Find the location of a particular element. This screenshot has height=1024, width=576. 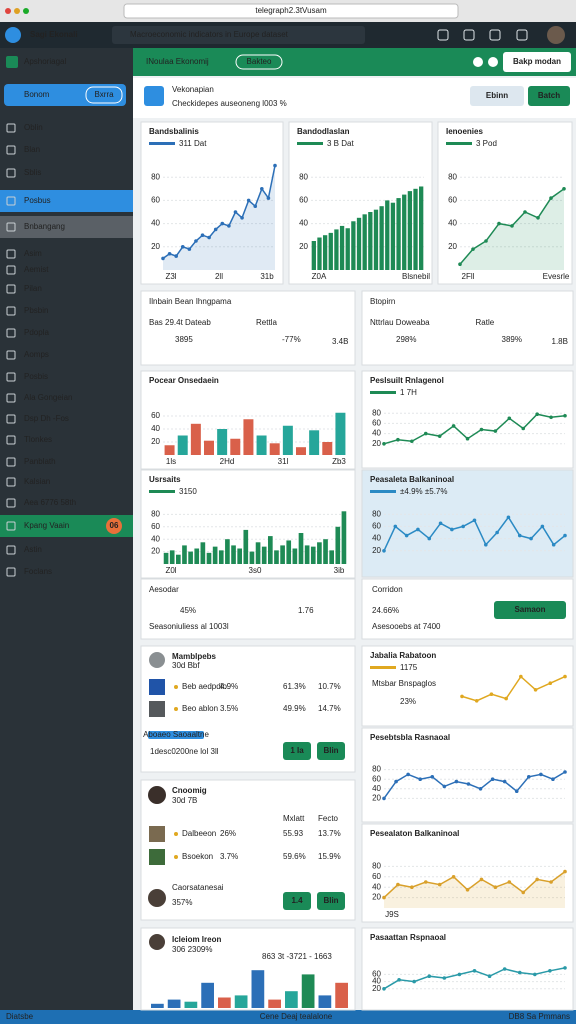

sidebar-item: Aemist is located at coordinates (36, 269).